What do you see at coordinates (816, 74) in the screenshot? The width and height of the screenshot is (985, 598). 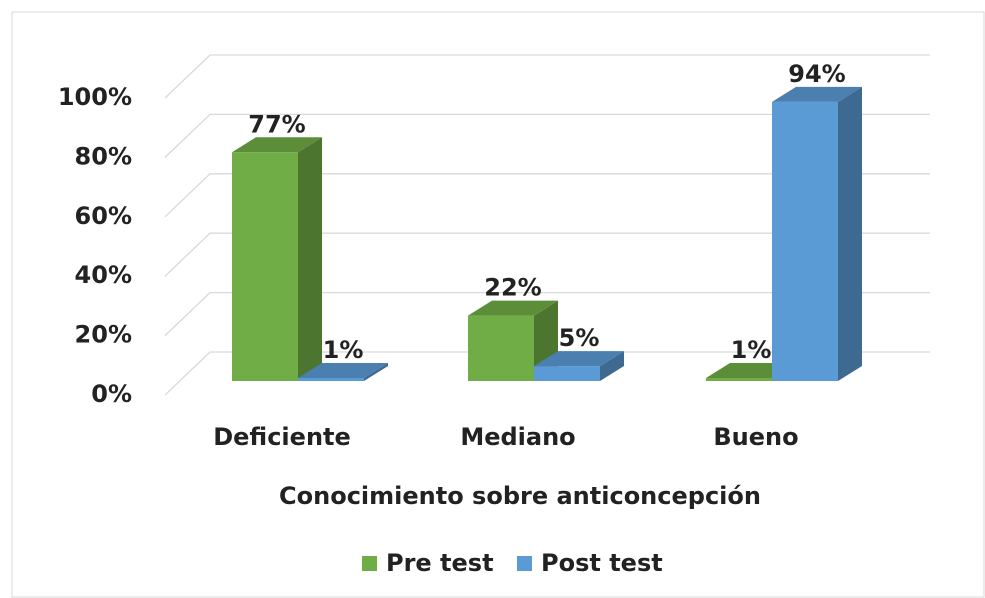 I see `value-label: 94%` at bounding box center [816, 74].